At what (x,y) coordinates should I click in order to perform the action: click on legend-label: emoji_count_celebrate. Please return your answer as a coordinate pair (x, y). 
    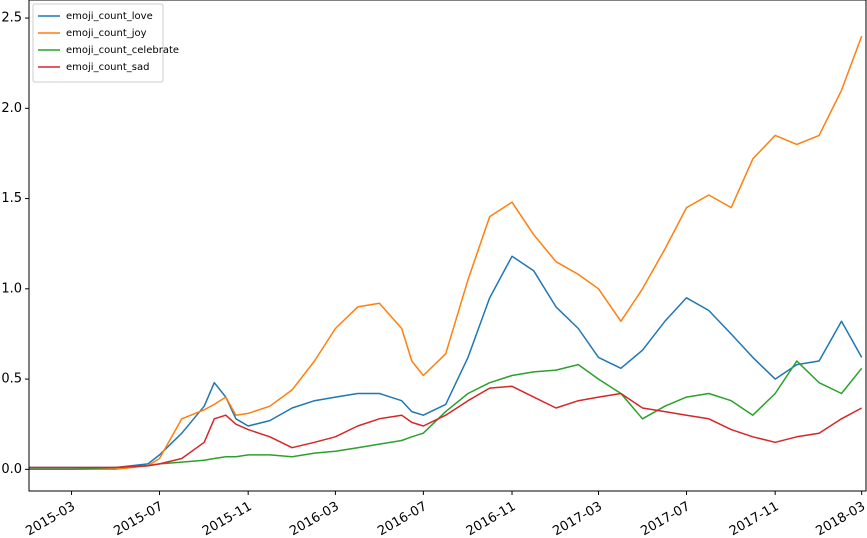
    Looking at the image, I should click on (122, 50).